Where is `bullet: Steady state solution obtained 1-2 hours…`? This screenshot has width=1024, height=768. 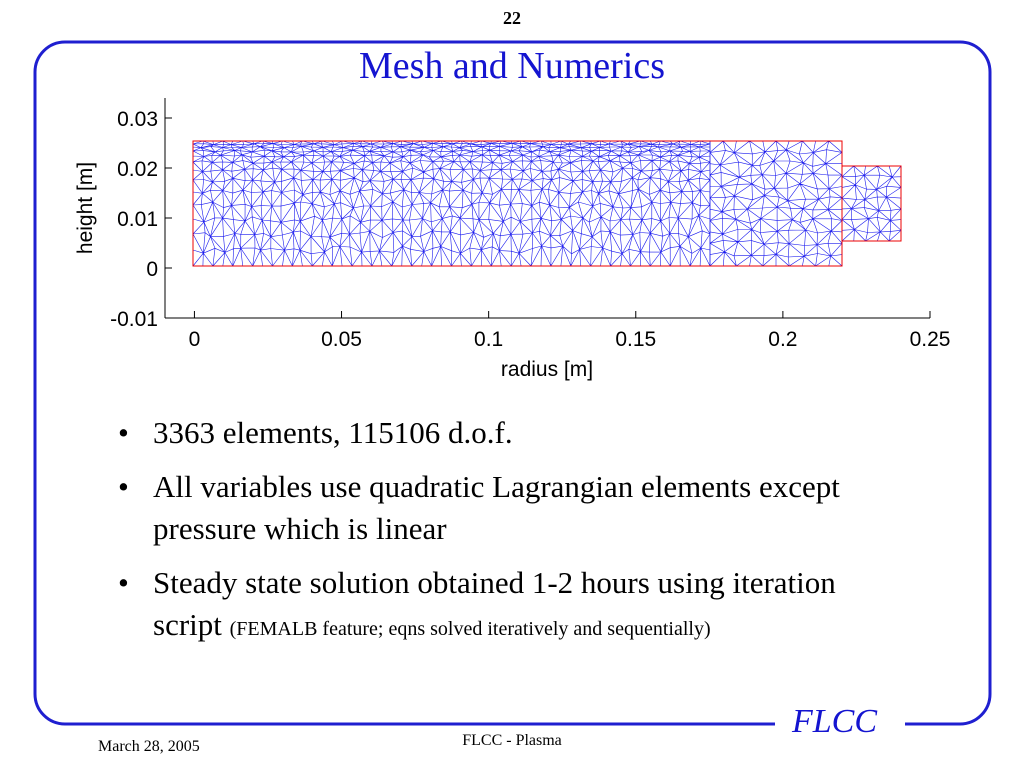 bullet: Steady state solution obtained 1-2 hours… is located at coordinates (507, 604).